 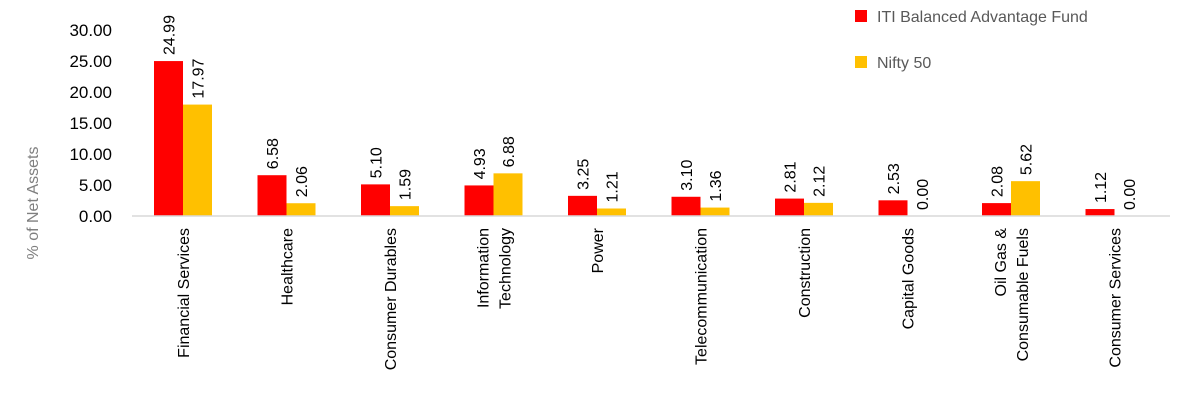 I want to click on category-label-line: Financial Services, so click(x=184, y=293).